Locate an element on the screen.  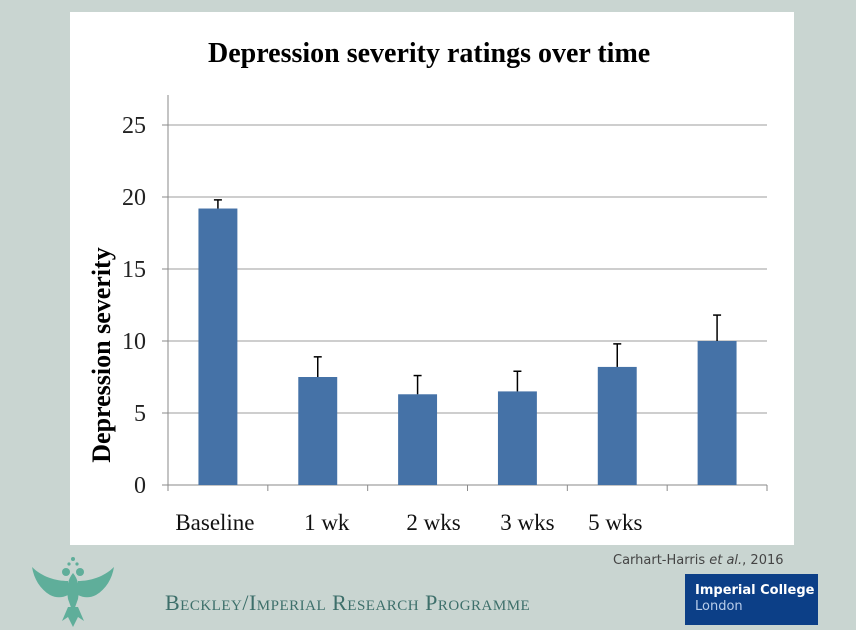
chart-title: Depression severity ratings over time is located at coordinates (429, 53).